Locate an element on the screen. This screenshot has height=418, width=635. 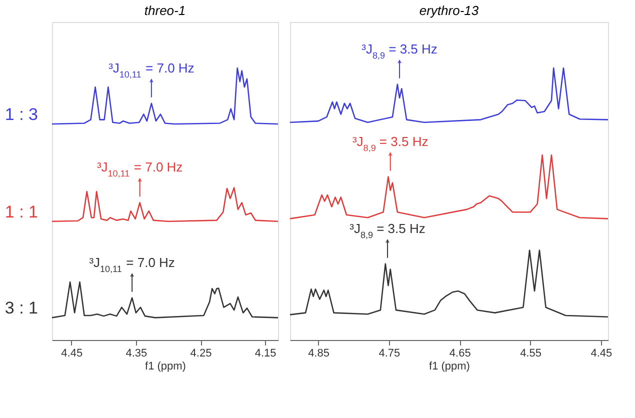
x-tick-label: 4.25 is located at coordinates (201, 354).